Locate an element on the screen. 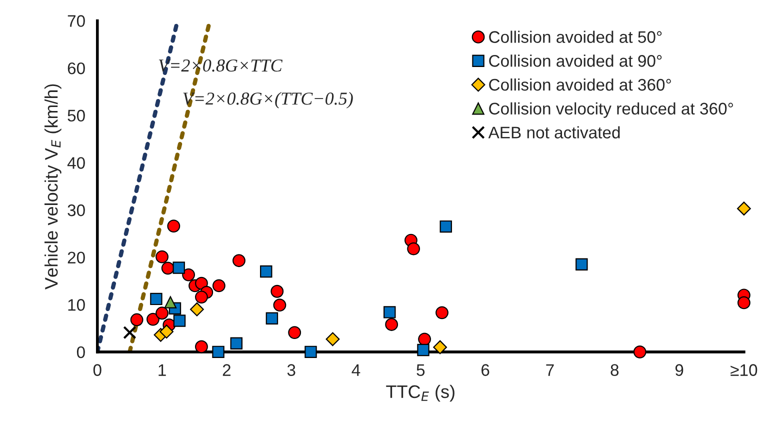 The width and height of the screenshot is (779, 423). y-tick-label: 30 is located at coordinates (76, 210).